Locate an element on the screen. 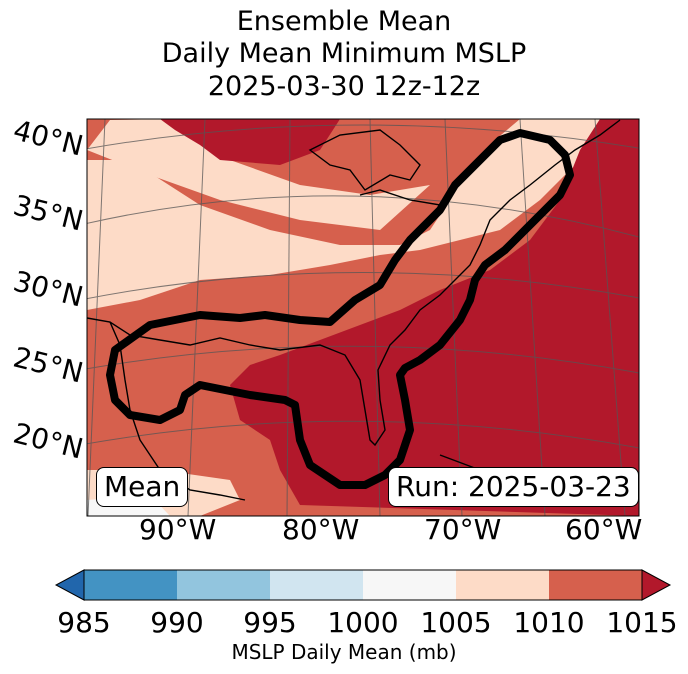  colorbar-tick-1000: 1000 is located at coordinates (363, 622).